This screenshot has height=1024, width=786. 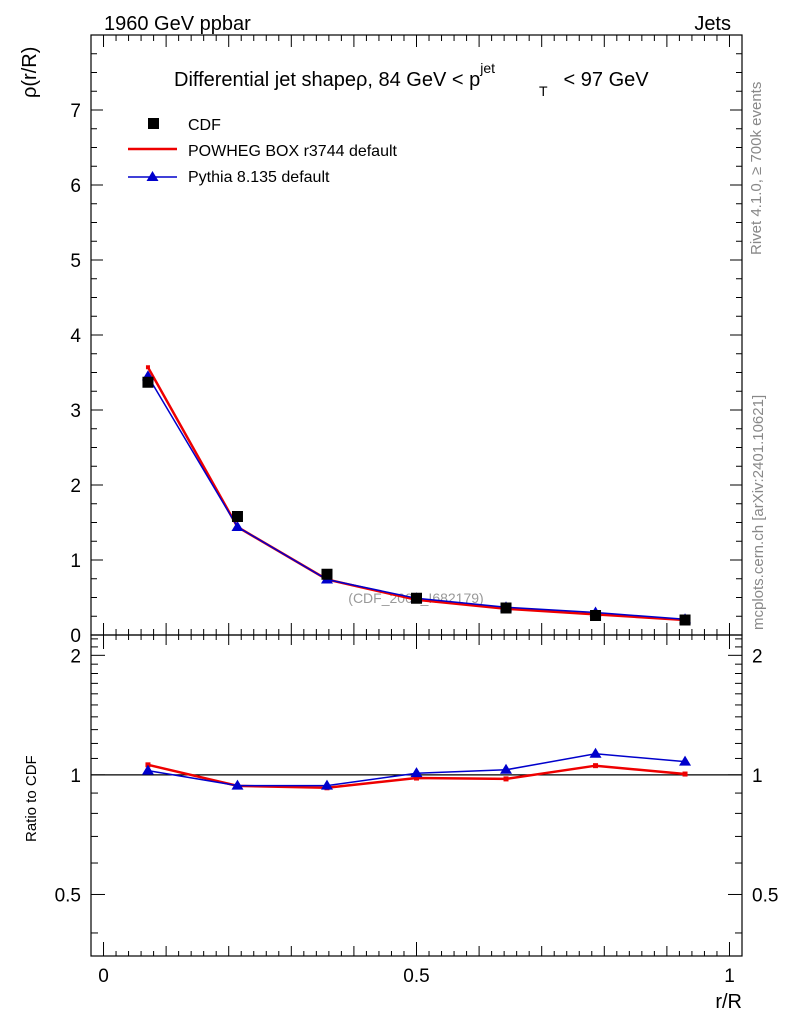 I want to click on title-prefix: Differential jet shape, so click(x=265, y=80).